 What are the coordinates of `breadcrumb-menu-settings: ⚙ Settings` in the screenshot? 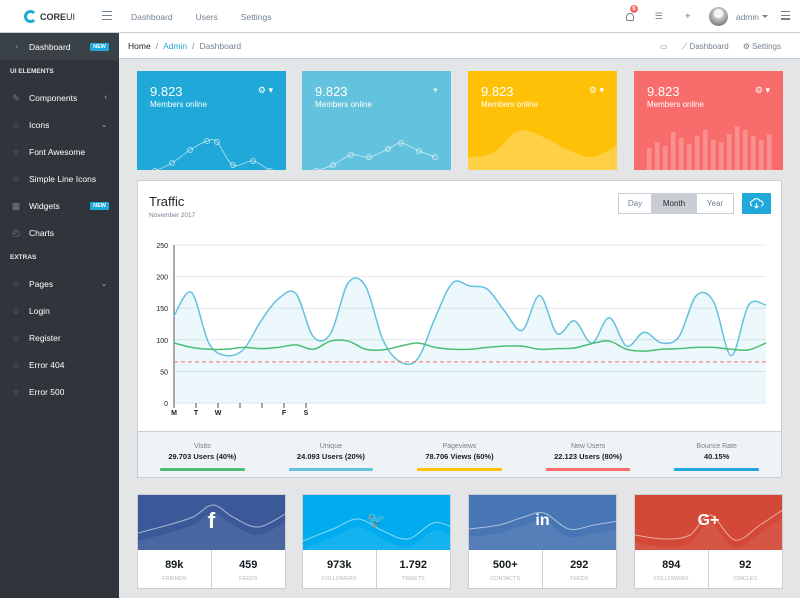 It's located at (761, 46).